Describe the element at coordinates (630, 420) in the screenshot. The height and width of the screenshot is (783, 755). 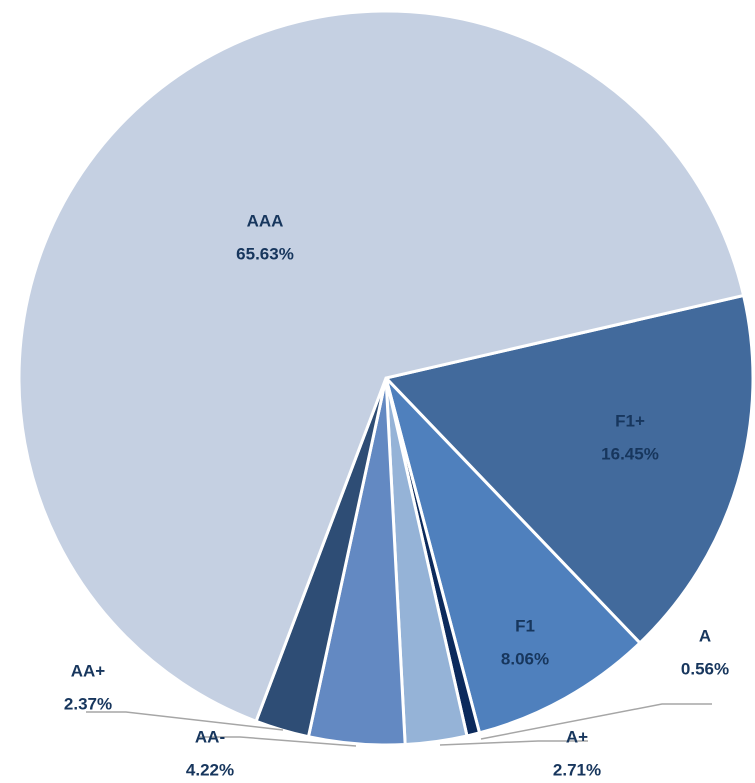
I see `slice-label: F1+` at that location.